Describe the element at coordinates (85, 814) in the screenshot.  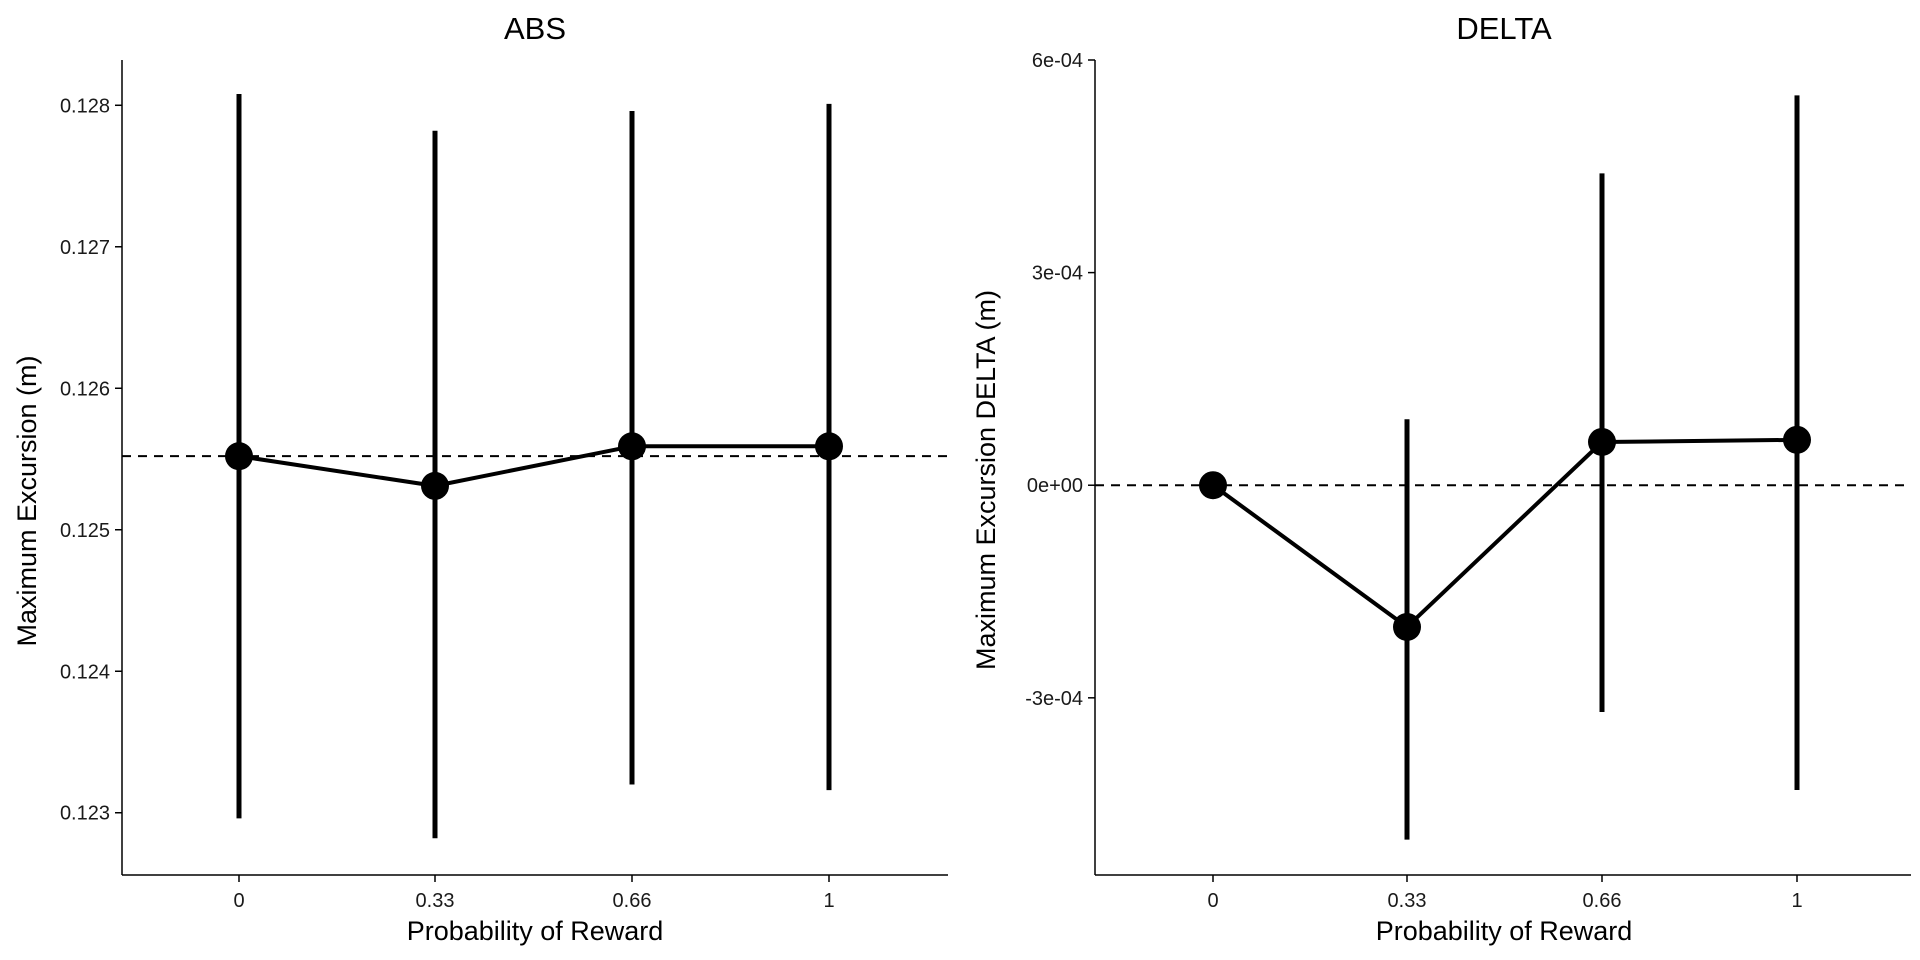
I see `y-tick-label: 0.123` at that location.